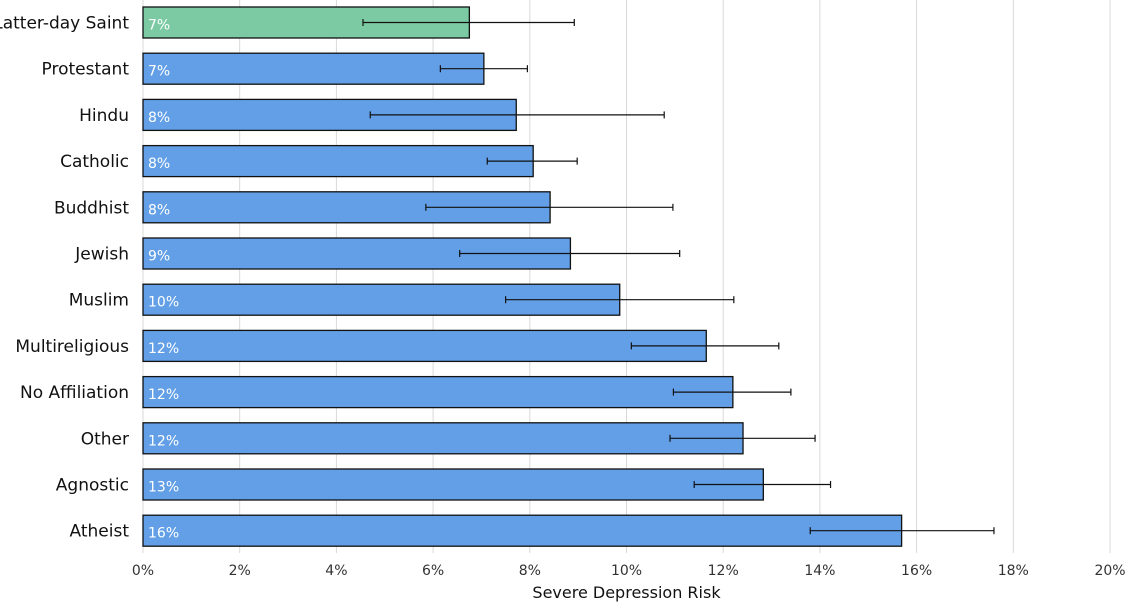 Image resolution: width=1125 pixels, height=603 pixels. I want to click on category-label: Muslim, so click(99, 301).